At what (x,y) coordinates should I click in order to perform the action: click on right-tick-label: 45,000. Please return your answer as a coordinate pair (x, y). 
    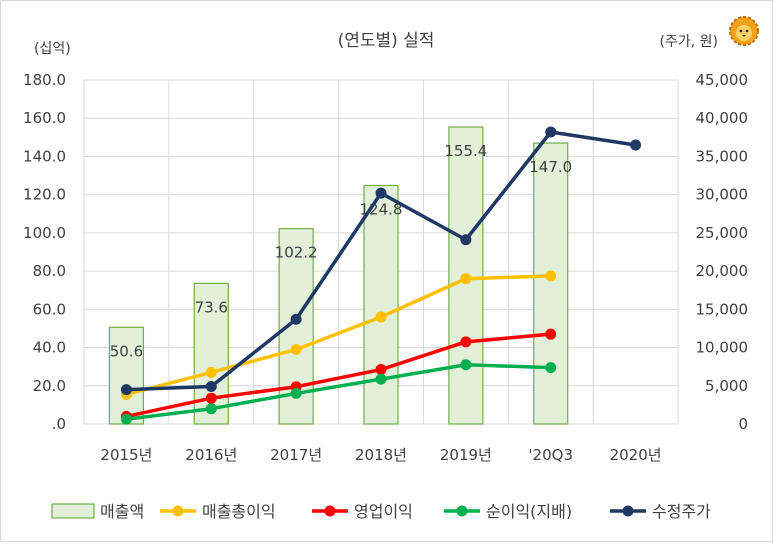
    Looking at the image, I should click on (722, 80).